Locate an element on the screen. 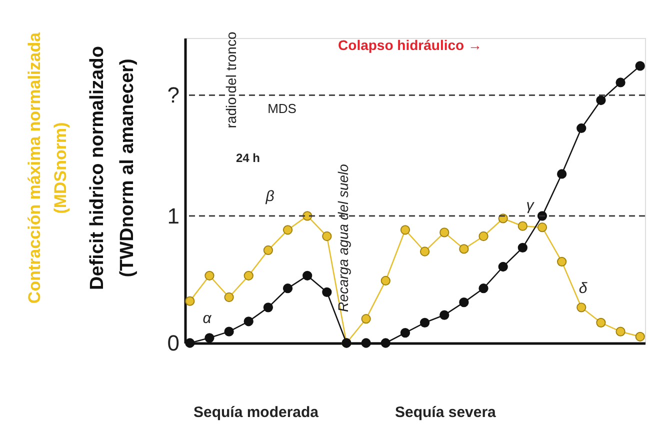 This screenshot has width=657, height=430. annotation: Recarga agua del suelo is located at coordinates (343, 238).